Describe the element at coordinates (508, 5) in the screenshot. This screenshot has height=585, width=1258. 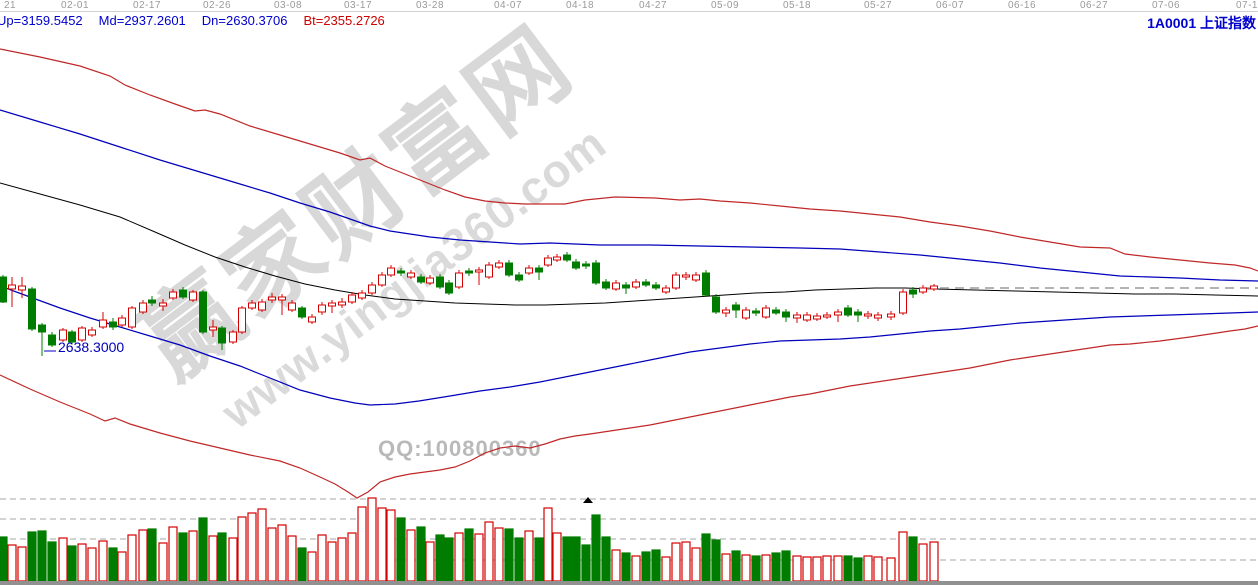
I see `x-axis-date-label: 04-07` at that location.